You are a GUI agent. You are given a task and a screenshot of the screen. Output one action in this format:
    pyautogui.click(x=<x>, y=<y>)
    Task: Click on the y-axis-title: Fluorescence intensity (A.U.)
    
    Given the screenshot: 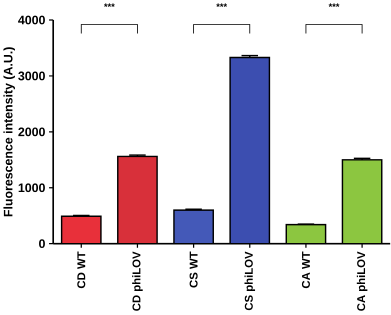 What is the action you would take?
    pyautogui.click(x=9, y=131)
    